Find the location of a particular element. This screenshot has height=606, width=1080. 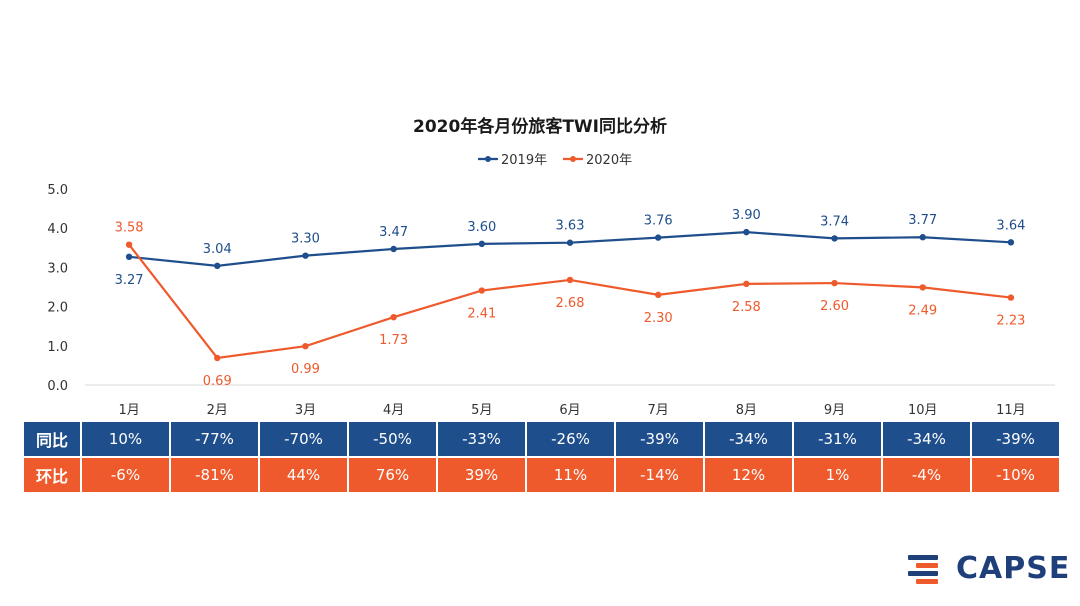

legend: 2019年 2020年 is located at coordinates (555, 160).